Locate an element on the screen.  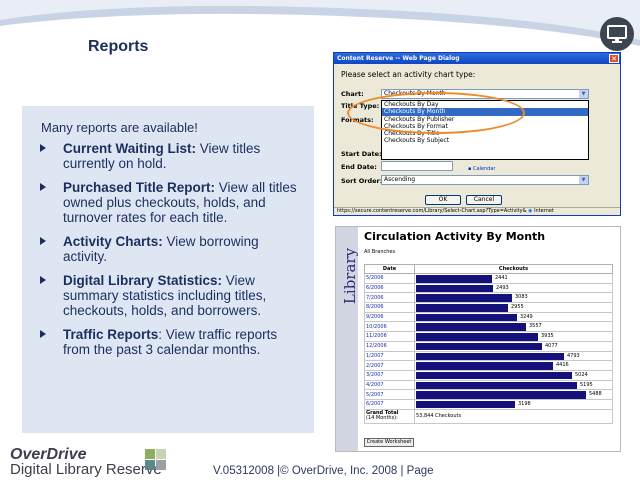
globe-icon: ◉ is located at coordinates (531, 211).